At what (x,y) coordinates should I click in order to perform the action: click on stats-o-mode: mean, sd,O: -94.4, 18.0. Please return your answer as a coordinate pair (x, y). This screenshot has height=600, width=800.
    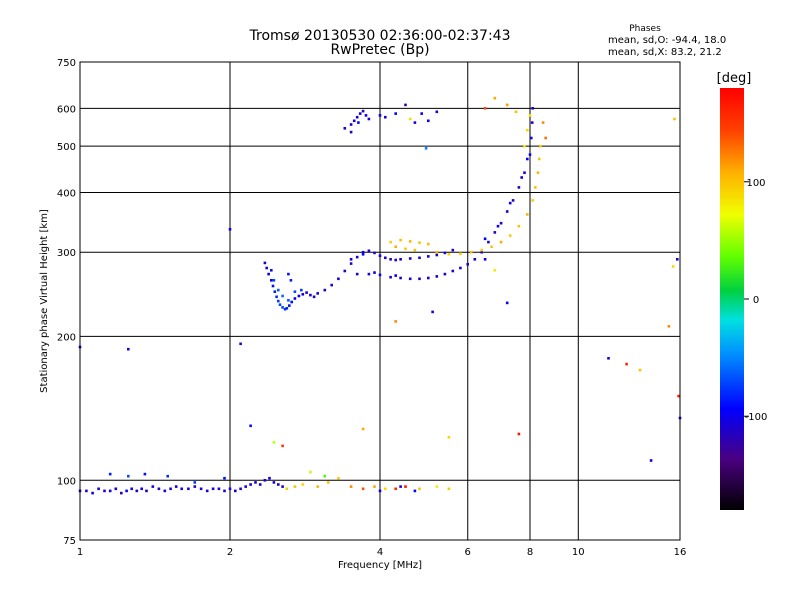
    Looking at the image, I should click on (667, 40).